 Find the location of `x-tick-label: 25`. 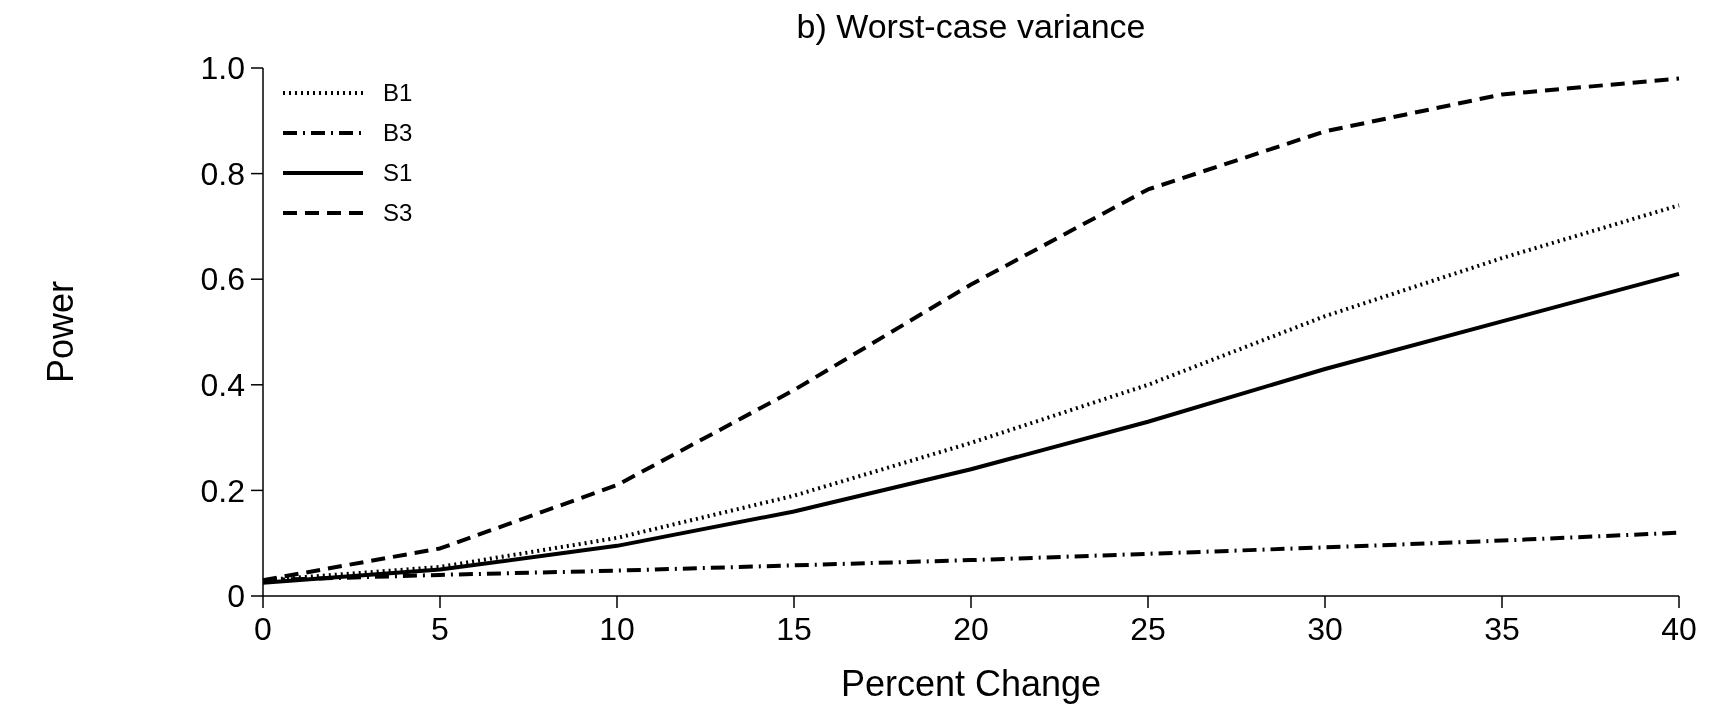

x-tick-label: 25 is located at coordinates (1148, 629).